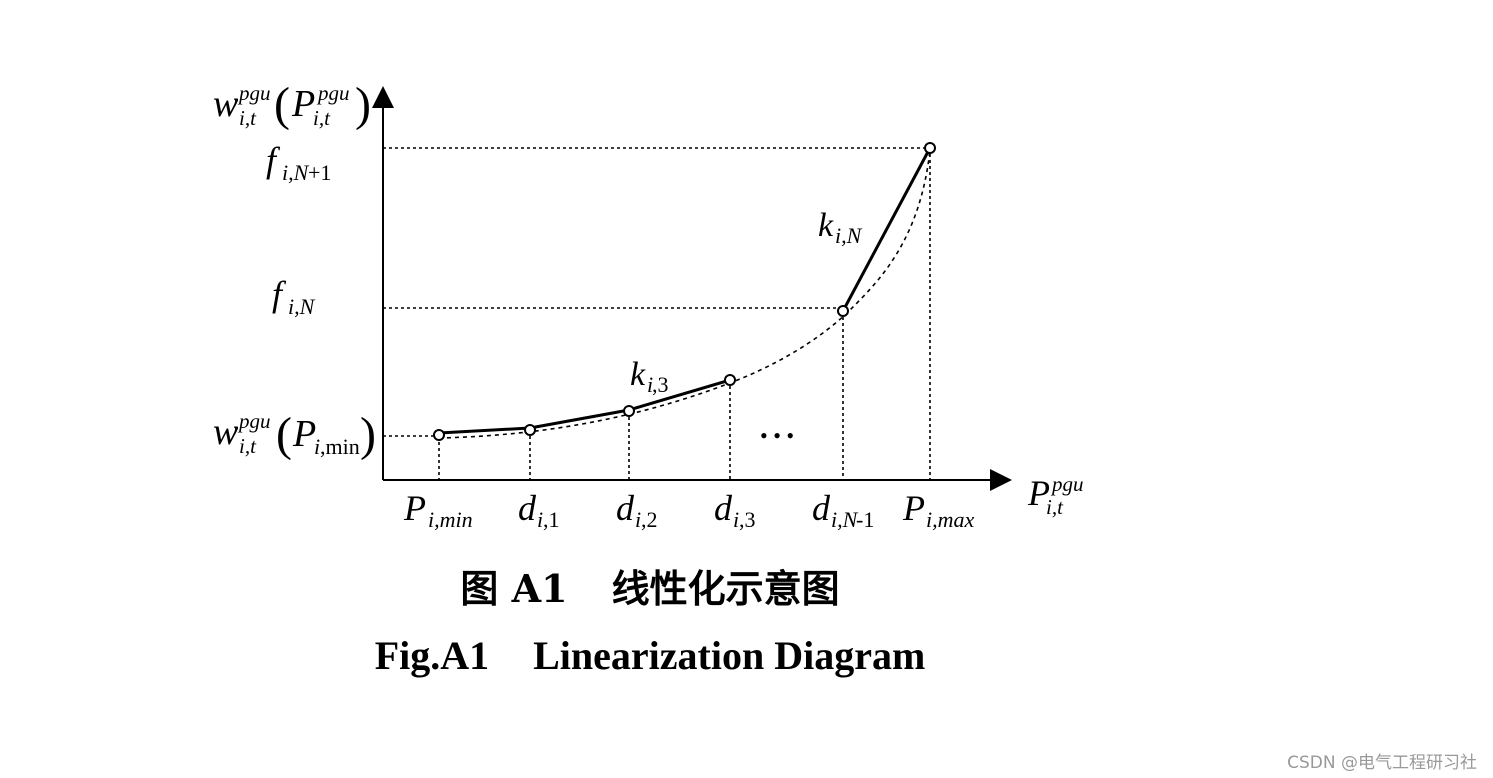 Image resolution: width=1493 pixels, height=778 pixels. I want to click on slope-label-kn: k i,N, so click(840, 227).